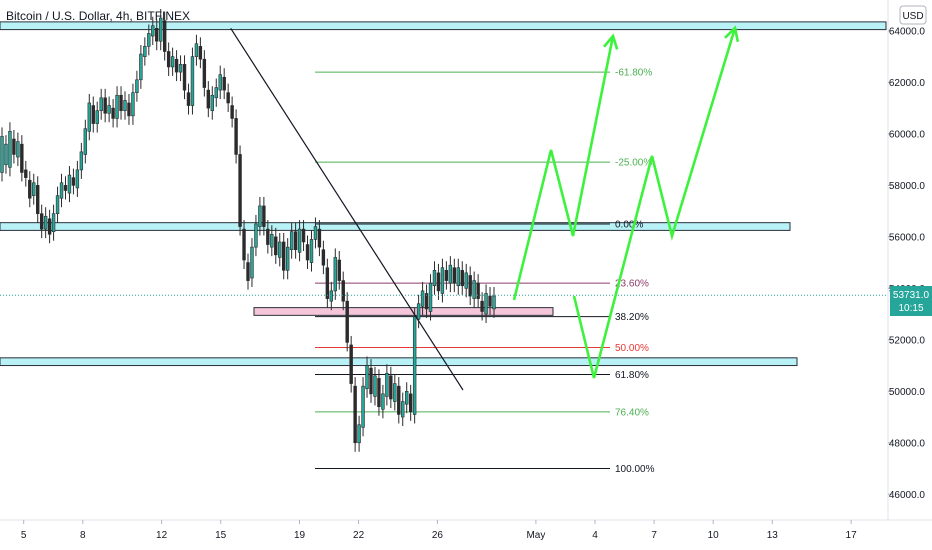 The width and height of the screenshot is (932, 550). I want to click on time-tick-label: 26, so click(438, 535).